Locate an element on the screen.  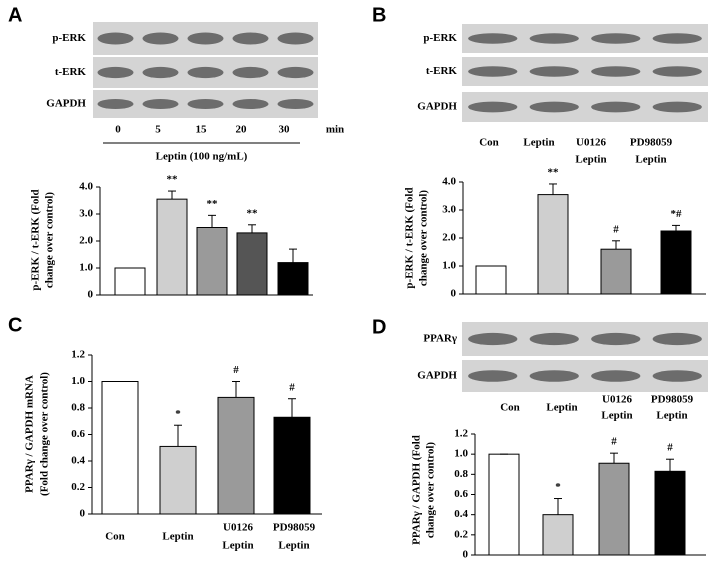
y-tick-label: 2.0 is located at coordinates (449, 238).